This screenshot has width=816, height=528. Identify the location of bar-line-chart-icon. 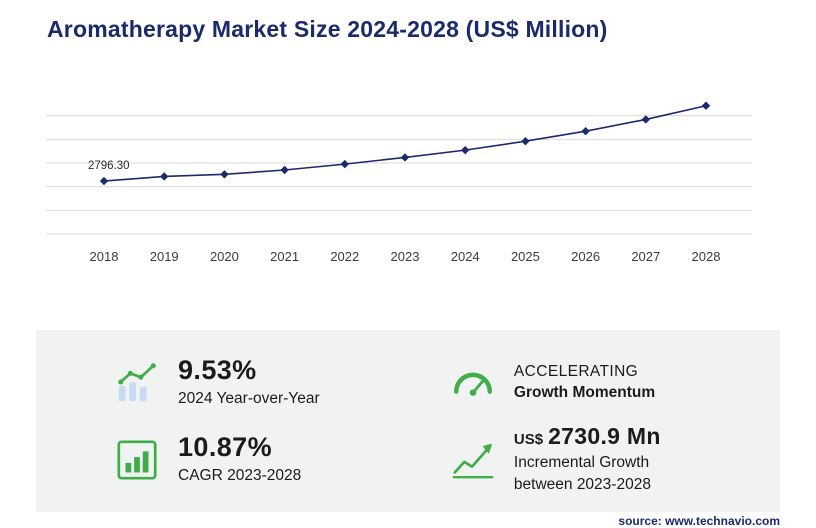
(137, 381).